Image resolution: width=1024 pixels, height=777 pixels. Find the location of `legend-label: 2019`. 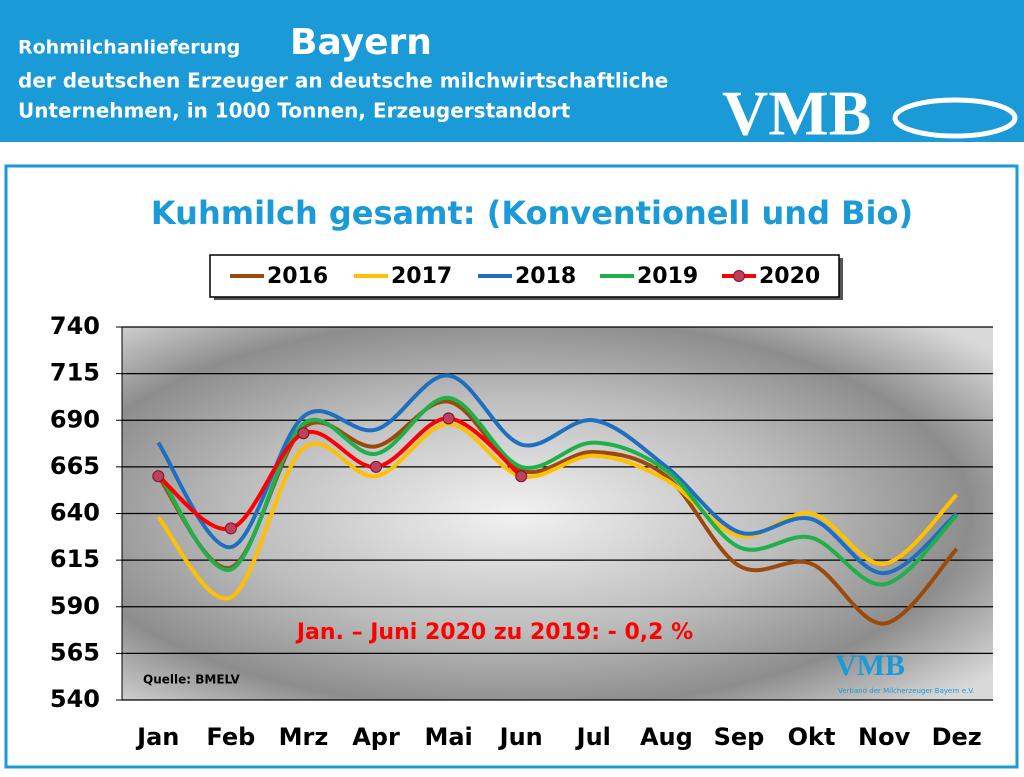

legend-label: 2019 is located at coordinates (667, 276).